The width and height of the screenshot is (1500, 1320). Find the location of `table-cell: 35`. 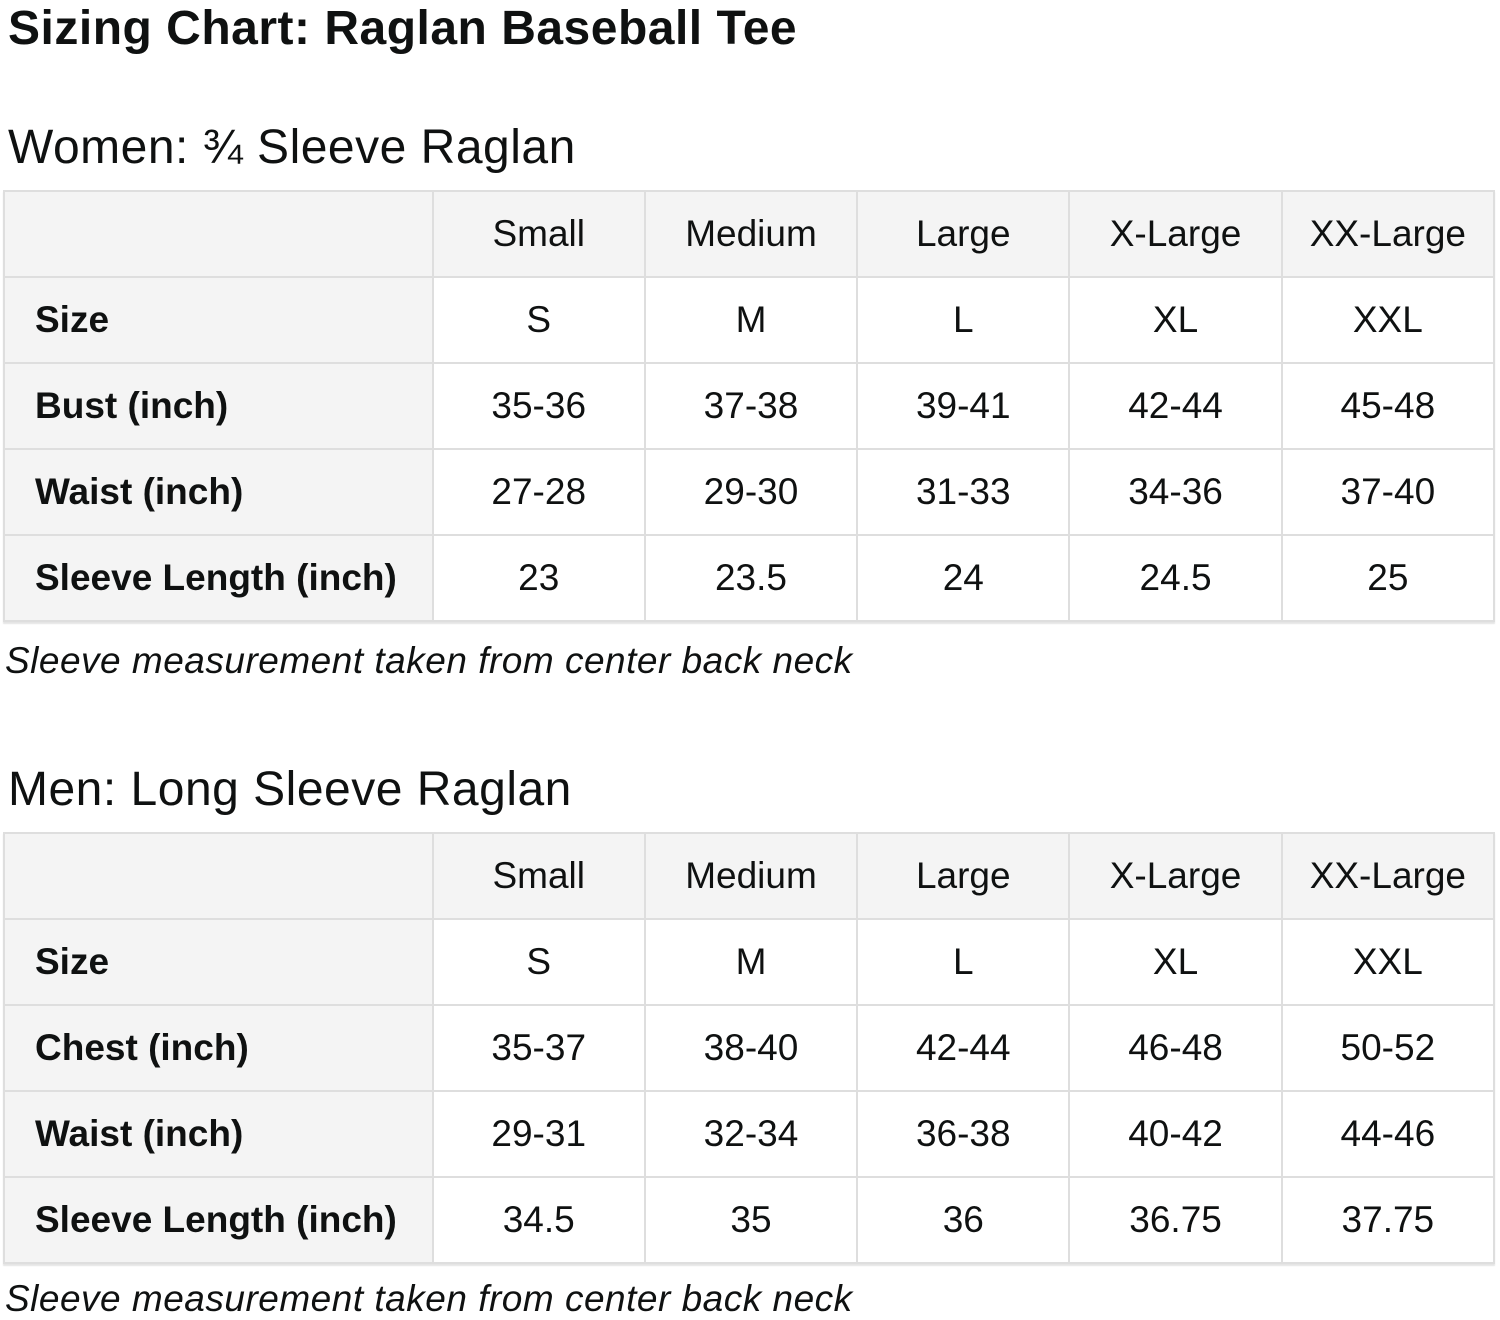

table-cell: 35 is located at coordinates (751, 1220).